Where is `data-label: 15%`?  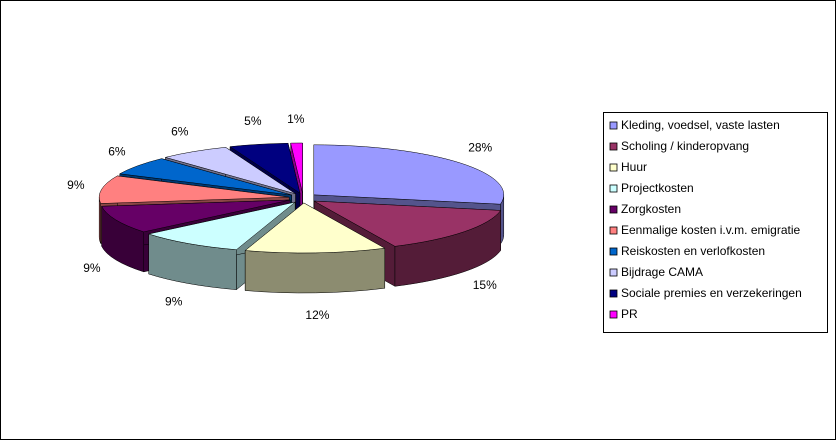
data-label: 15% is located at coordinates (485, 285).